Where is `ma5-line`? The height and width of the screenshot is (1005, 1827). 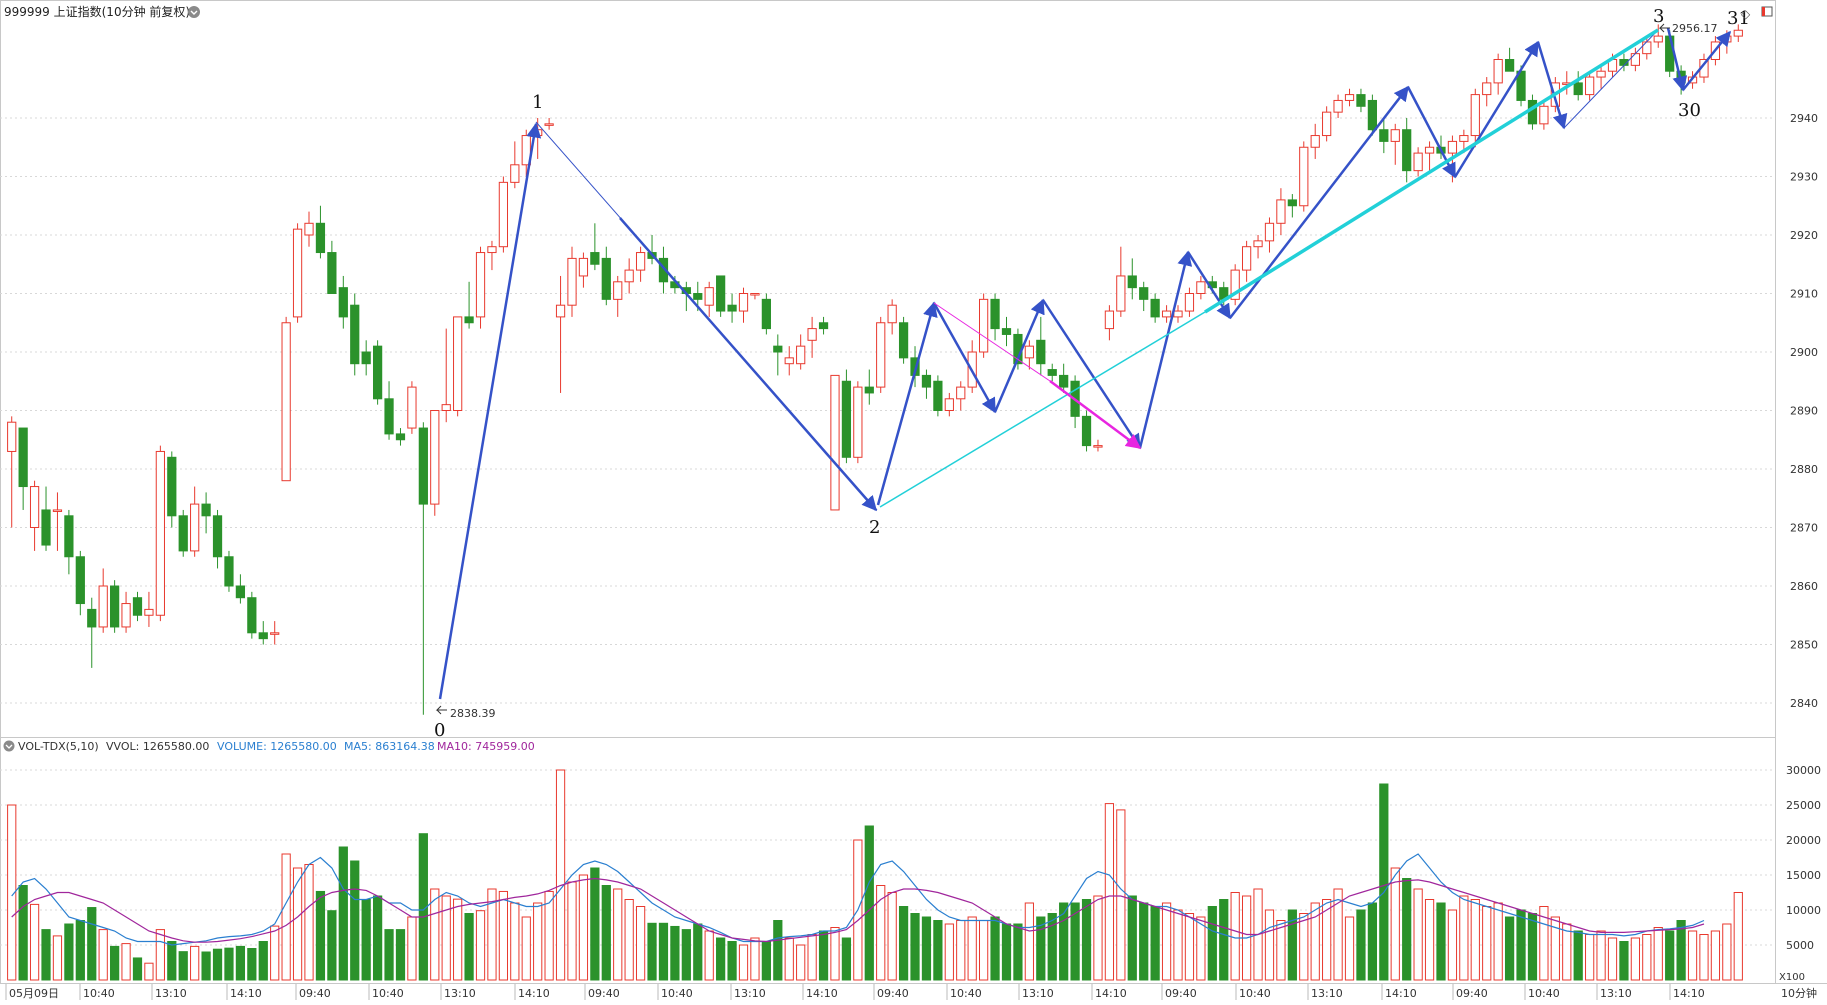 ma5-line is located at coordinates (858, 899).